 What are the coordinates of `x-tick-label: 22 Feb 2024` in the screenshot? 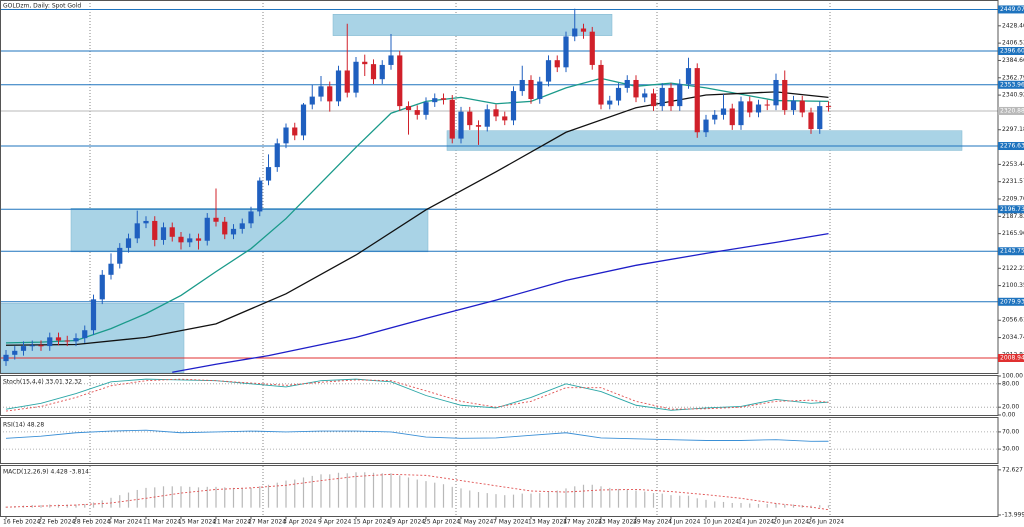 It's located at (57, 522).